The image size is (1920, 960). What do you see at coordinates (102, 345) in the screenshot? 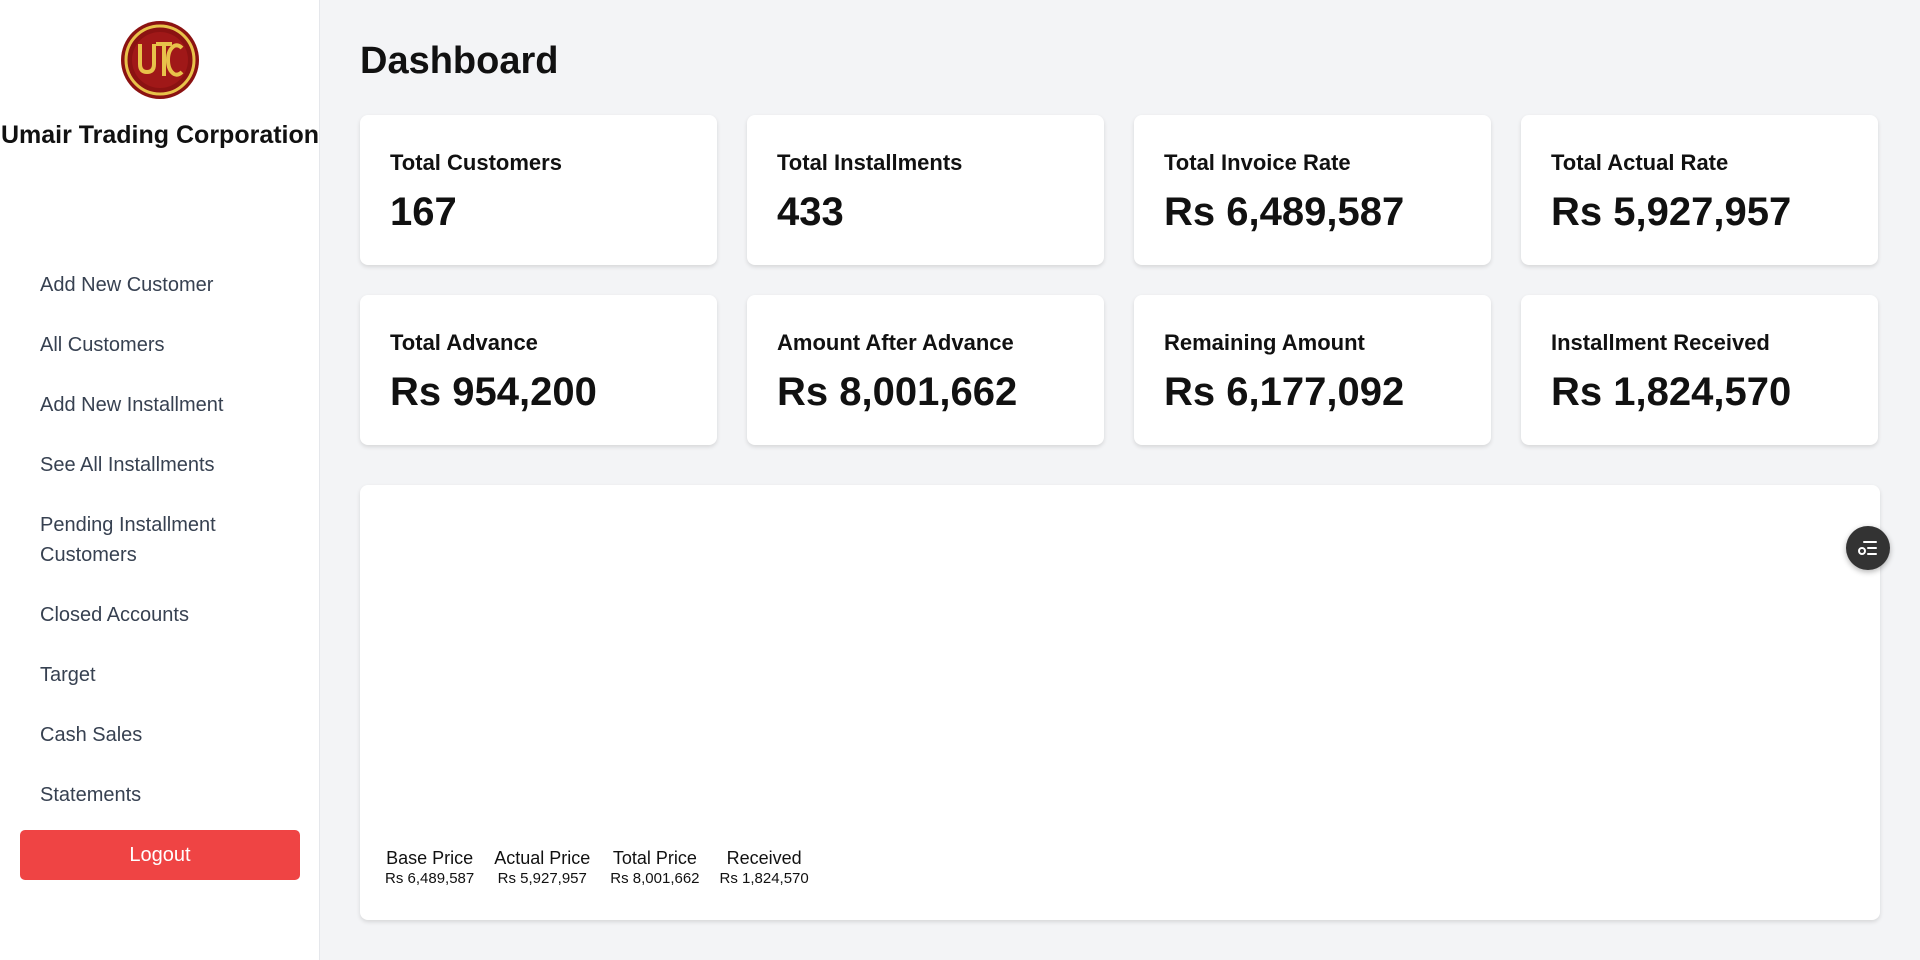
I see `sidebar-item-all-customers: All Customers` at bounding box center [102, 345].